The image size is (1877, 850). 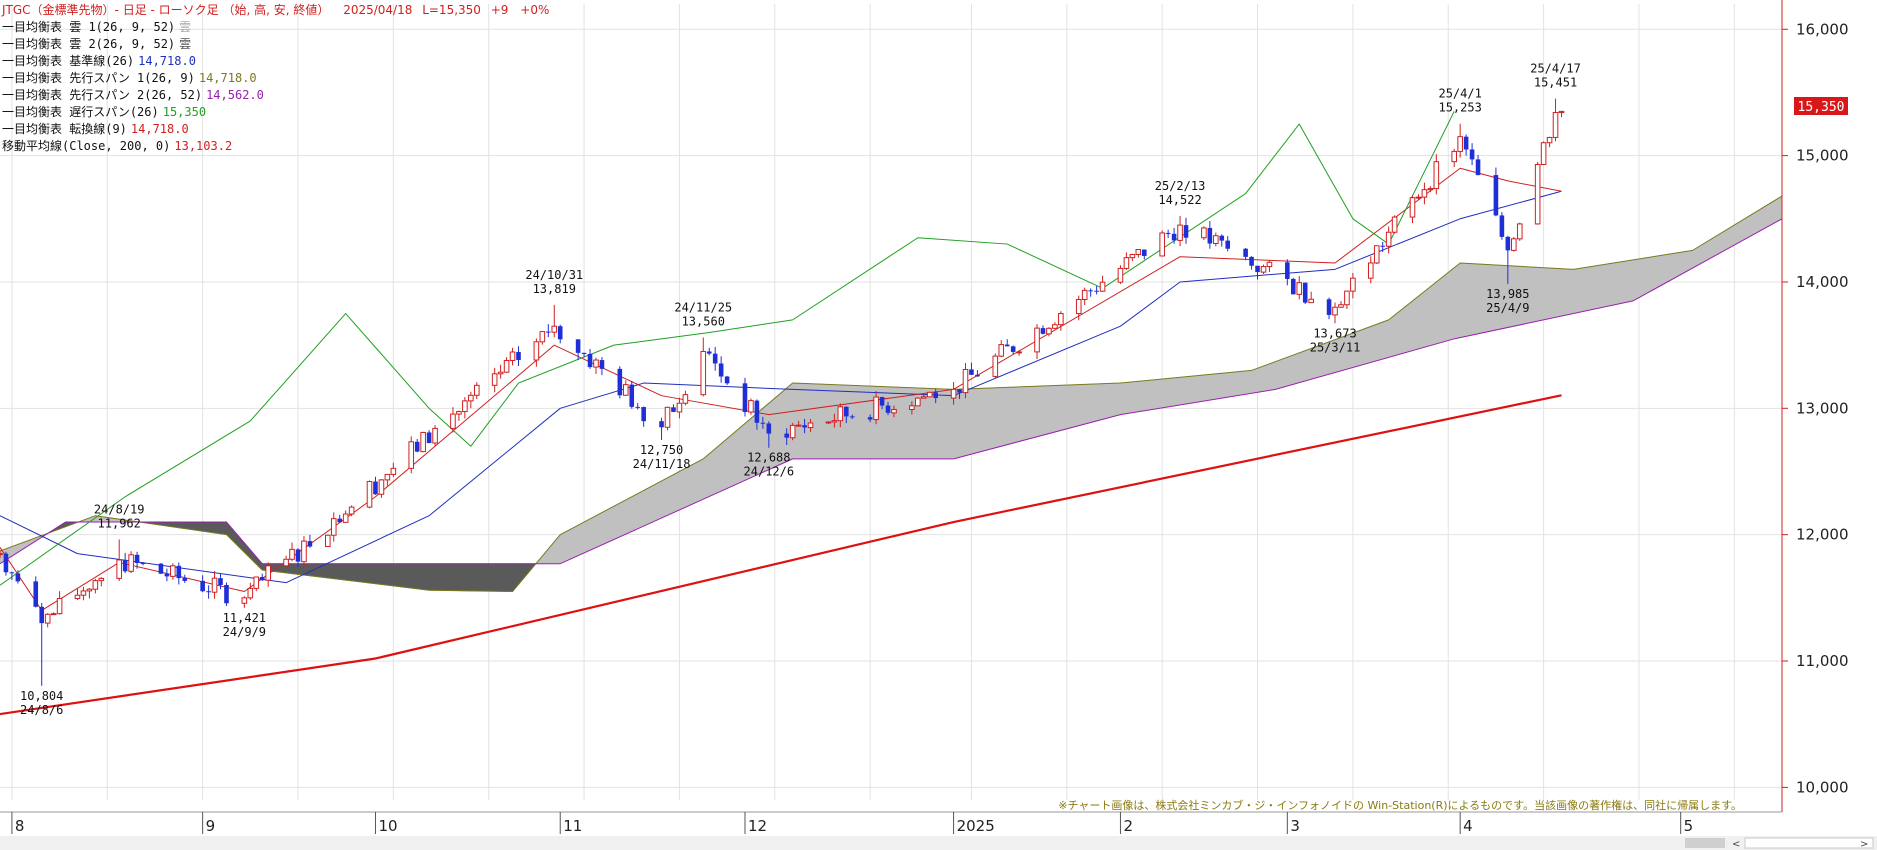 What do you see at coordinates (1507, 308) in the screenshot?
I see `annotation-date: 25/4/9` at bounding box center [1507, 308].